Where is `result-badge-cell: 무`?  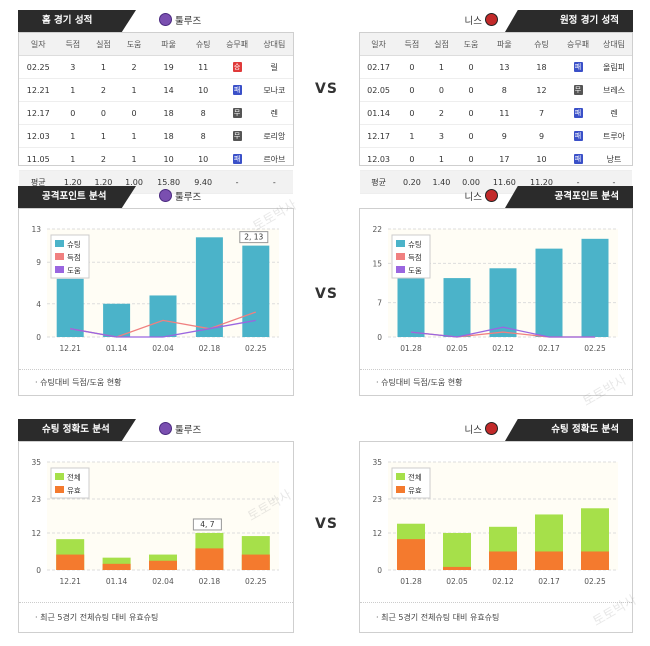
result-badge-cell: 무 is located at coordinates (237, 136).